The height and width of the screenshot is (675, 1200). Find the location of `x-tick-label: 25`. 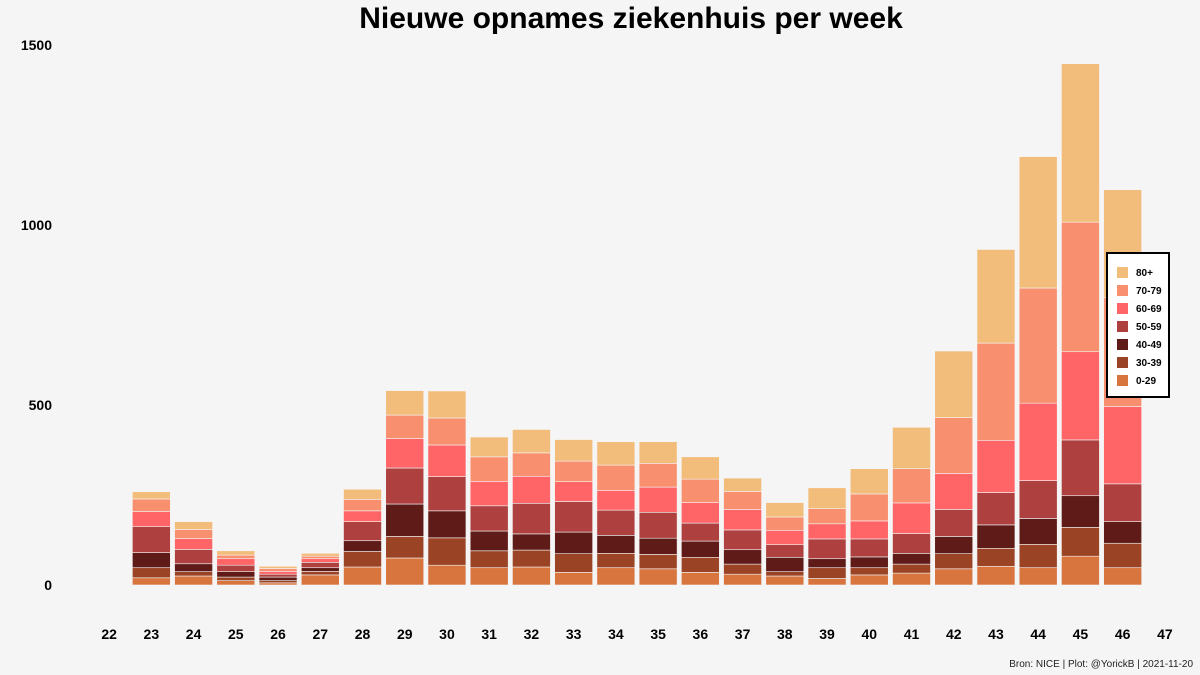

x-tick-label: 25 is located at coordinates (236, 634).